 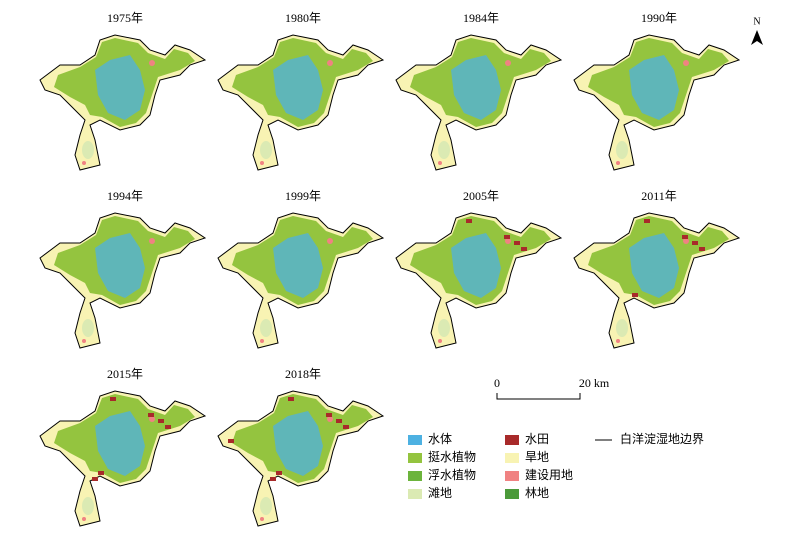 I want to click on map-panel: 1999年, so click(x=300, y=268).